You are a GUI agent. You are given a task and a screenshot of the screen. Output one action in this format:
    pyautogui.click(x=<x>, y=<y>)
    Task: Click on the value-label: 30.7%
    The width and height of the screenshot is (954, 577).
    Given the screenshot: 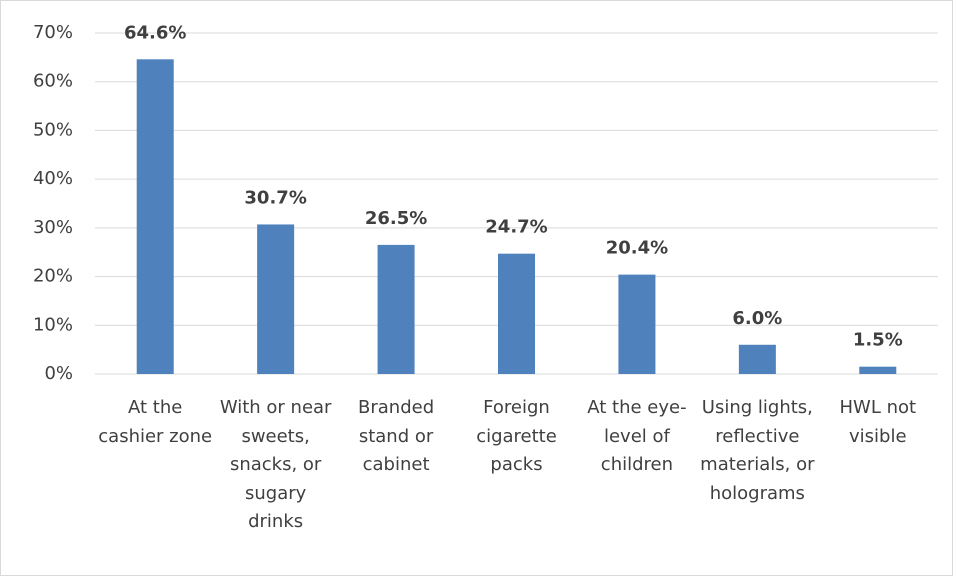 What is the action you would take?
    pyautogui.click(x=275, y=197)
    